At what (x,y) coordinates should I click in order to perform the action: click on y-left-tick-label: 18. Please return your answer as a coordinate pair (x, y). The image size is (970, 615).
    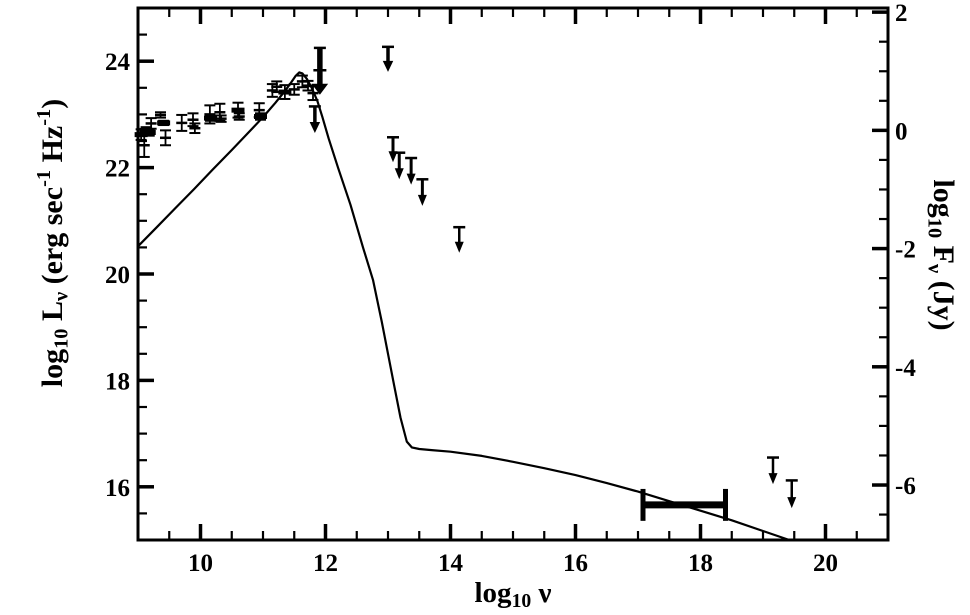
    Looking at the image, I should click on (117, 381).